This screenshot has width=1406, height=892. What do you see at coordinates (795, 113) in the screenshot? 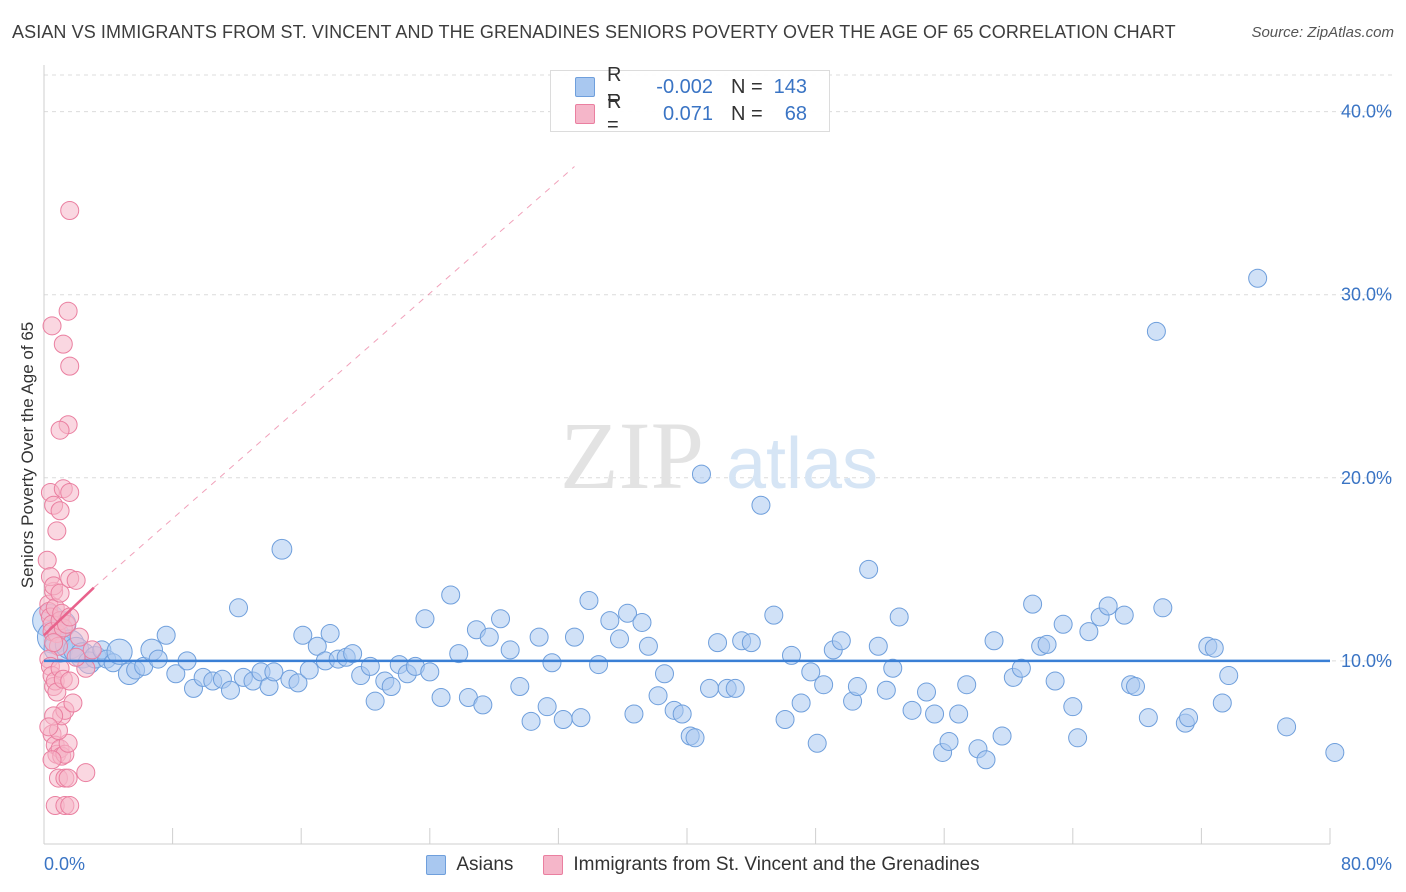
I see `n-value-immigrants: 68` at bounding box center [795, 113].